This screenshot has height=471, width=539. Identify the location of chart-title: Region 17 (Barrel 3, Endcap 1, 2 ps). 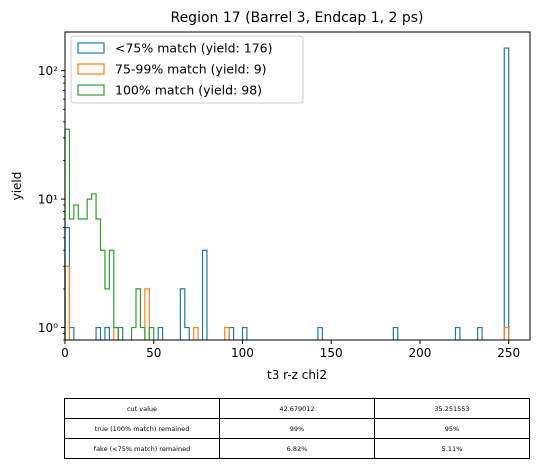
(296, 18).